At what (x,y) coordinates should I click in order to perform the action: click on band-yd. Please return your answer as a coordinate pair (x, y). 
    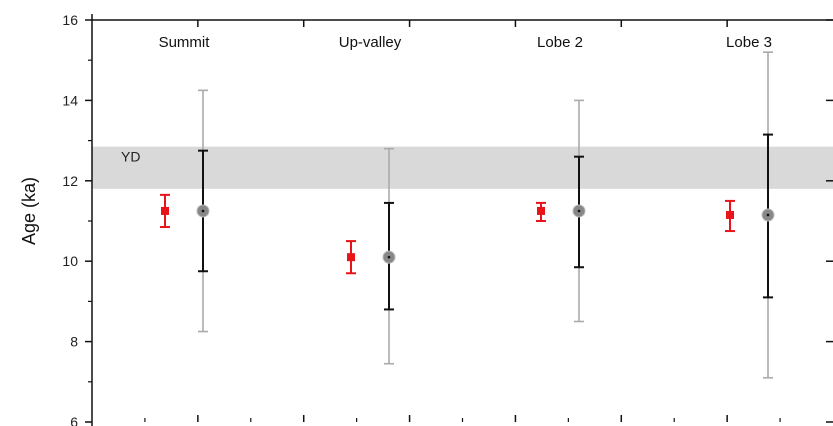
    Looking at the image, I should click on (462, 167).